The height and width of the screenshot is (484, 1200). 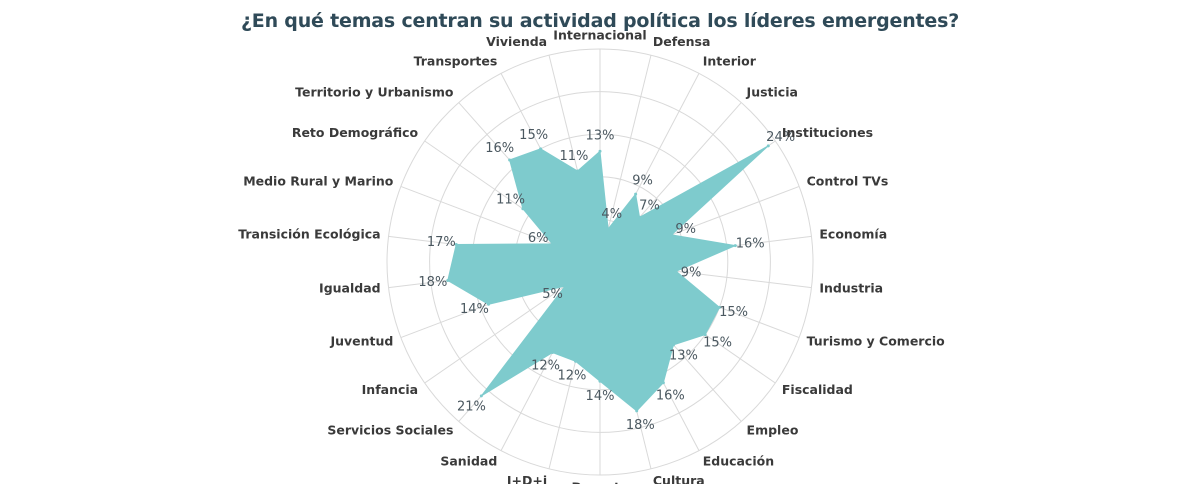 What do you see at coordinates (599, 482) in the screenshot?
I see `category-label: Deporte` at bounding box center [599, 482].